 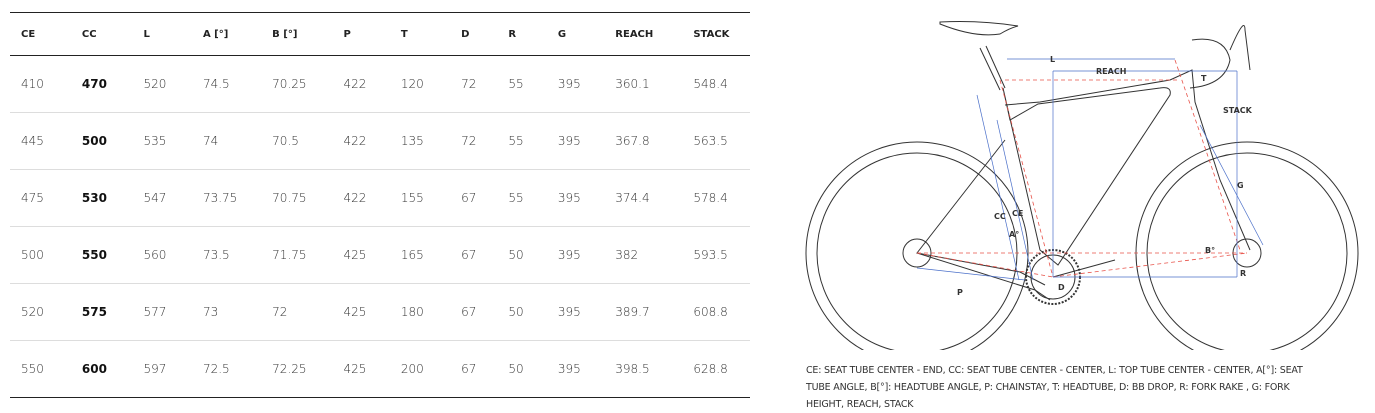 What do you see at coordinates (226, 84) in the screenshot?
I see `table-cell: 74.5` at bounding box center [226, 84].